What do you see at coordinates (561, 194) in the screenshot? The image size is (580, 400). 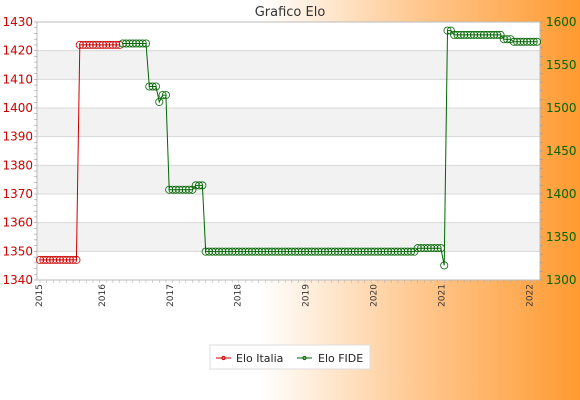 I see `y-right-tick-label: 1400` at bounding box center [561, 194].